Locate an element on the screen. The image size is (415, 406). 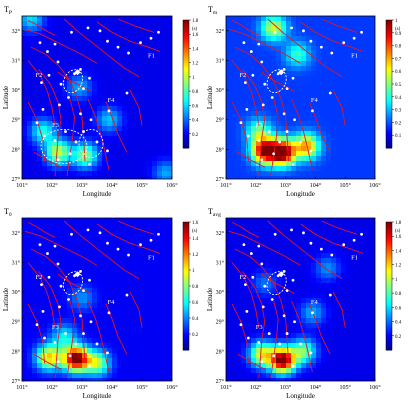
colorbar-tick-label: 1.8 is located at coordinates (398, 223).